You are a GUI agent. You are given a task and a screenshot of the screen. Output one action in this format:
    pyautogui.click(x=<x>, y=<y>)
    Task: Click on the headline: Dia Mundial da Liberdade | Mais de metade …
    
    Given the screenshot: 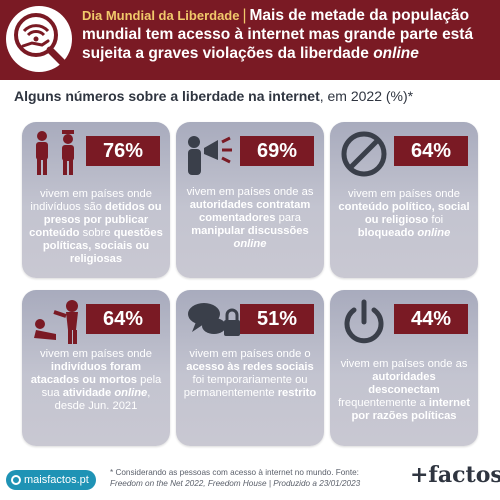 What is the action you would take?
    pyautogui.click(x=288, y=34)
    